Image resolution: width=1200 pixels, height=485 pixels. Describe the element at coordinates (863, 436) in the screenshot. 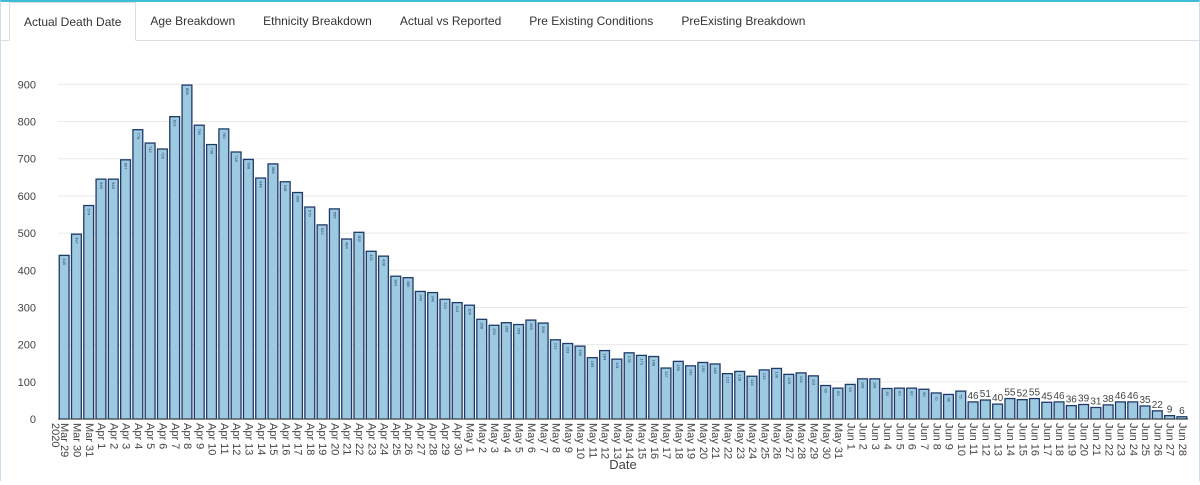

I see `x-tick-label: Jun 2` at that location.